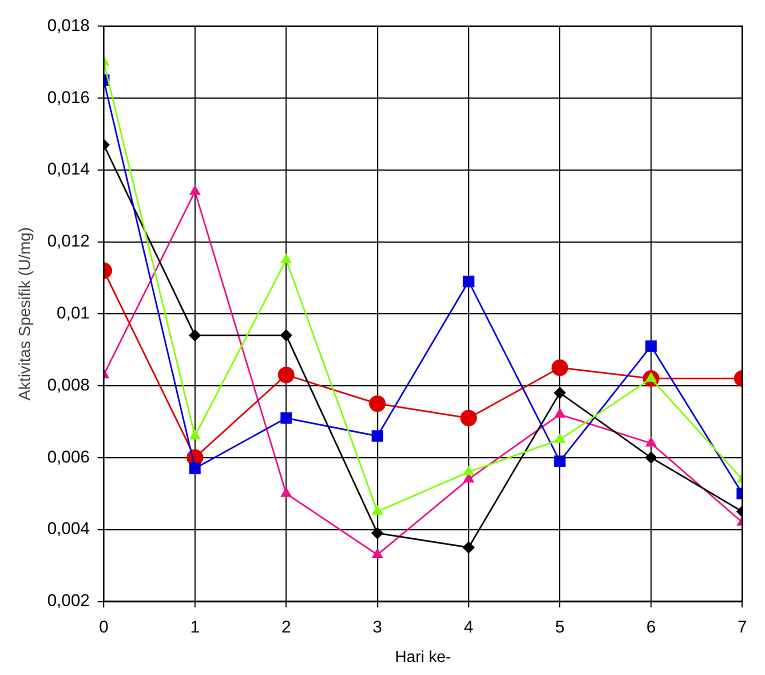 This screenshot has height=675, width=765. Describe the element at coordinates (469, 626) in the screenshot. I see `x-tick-label: 4` at that location.